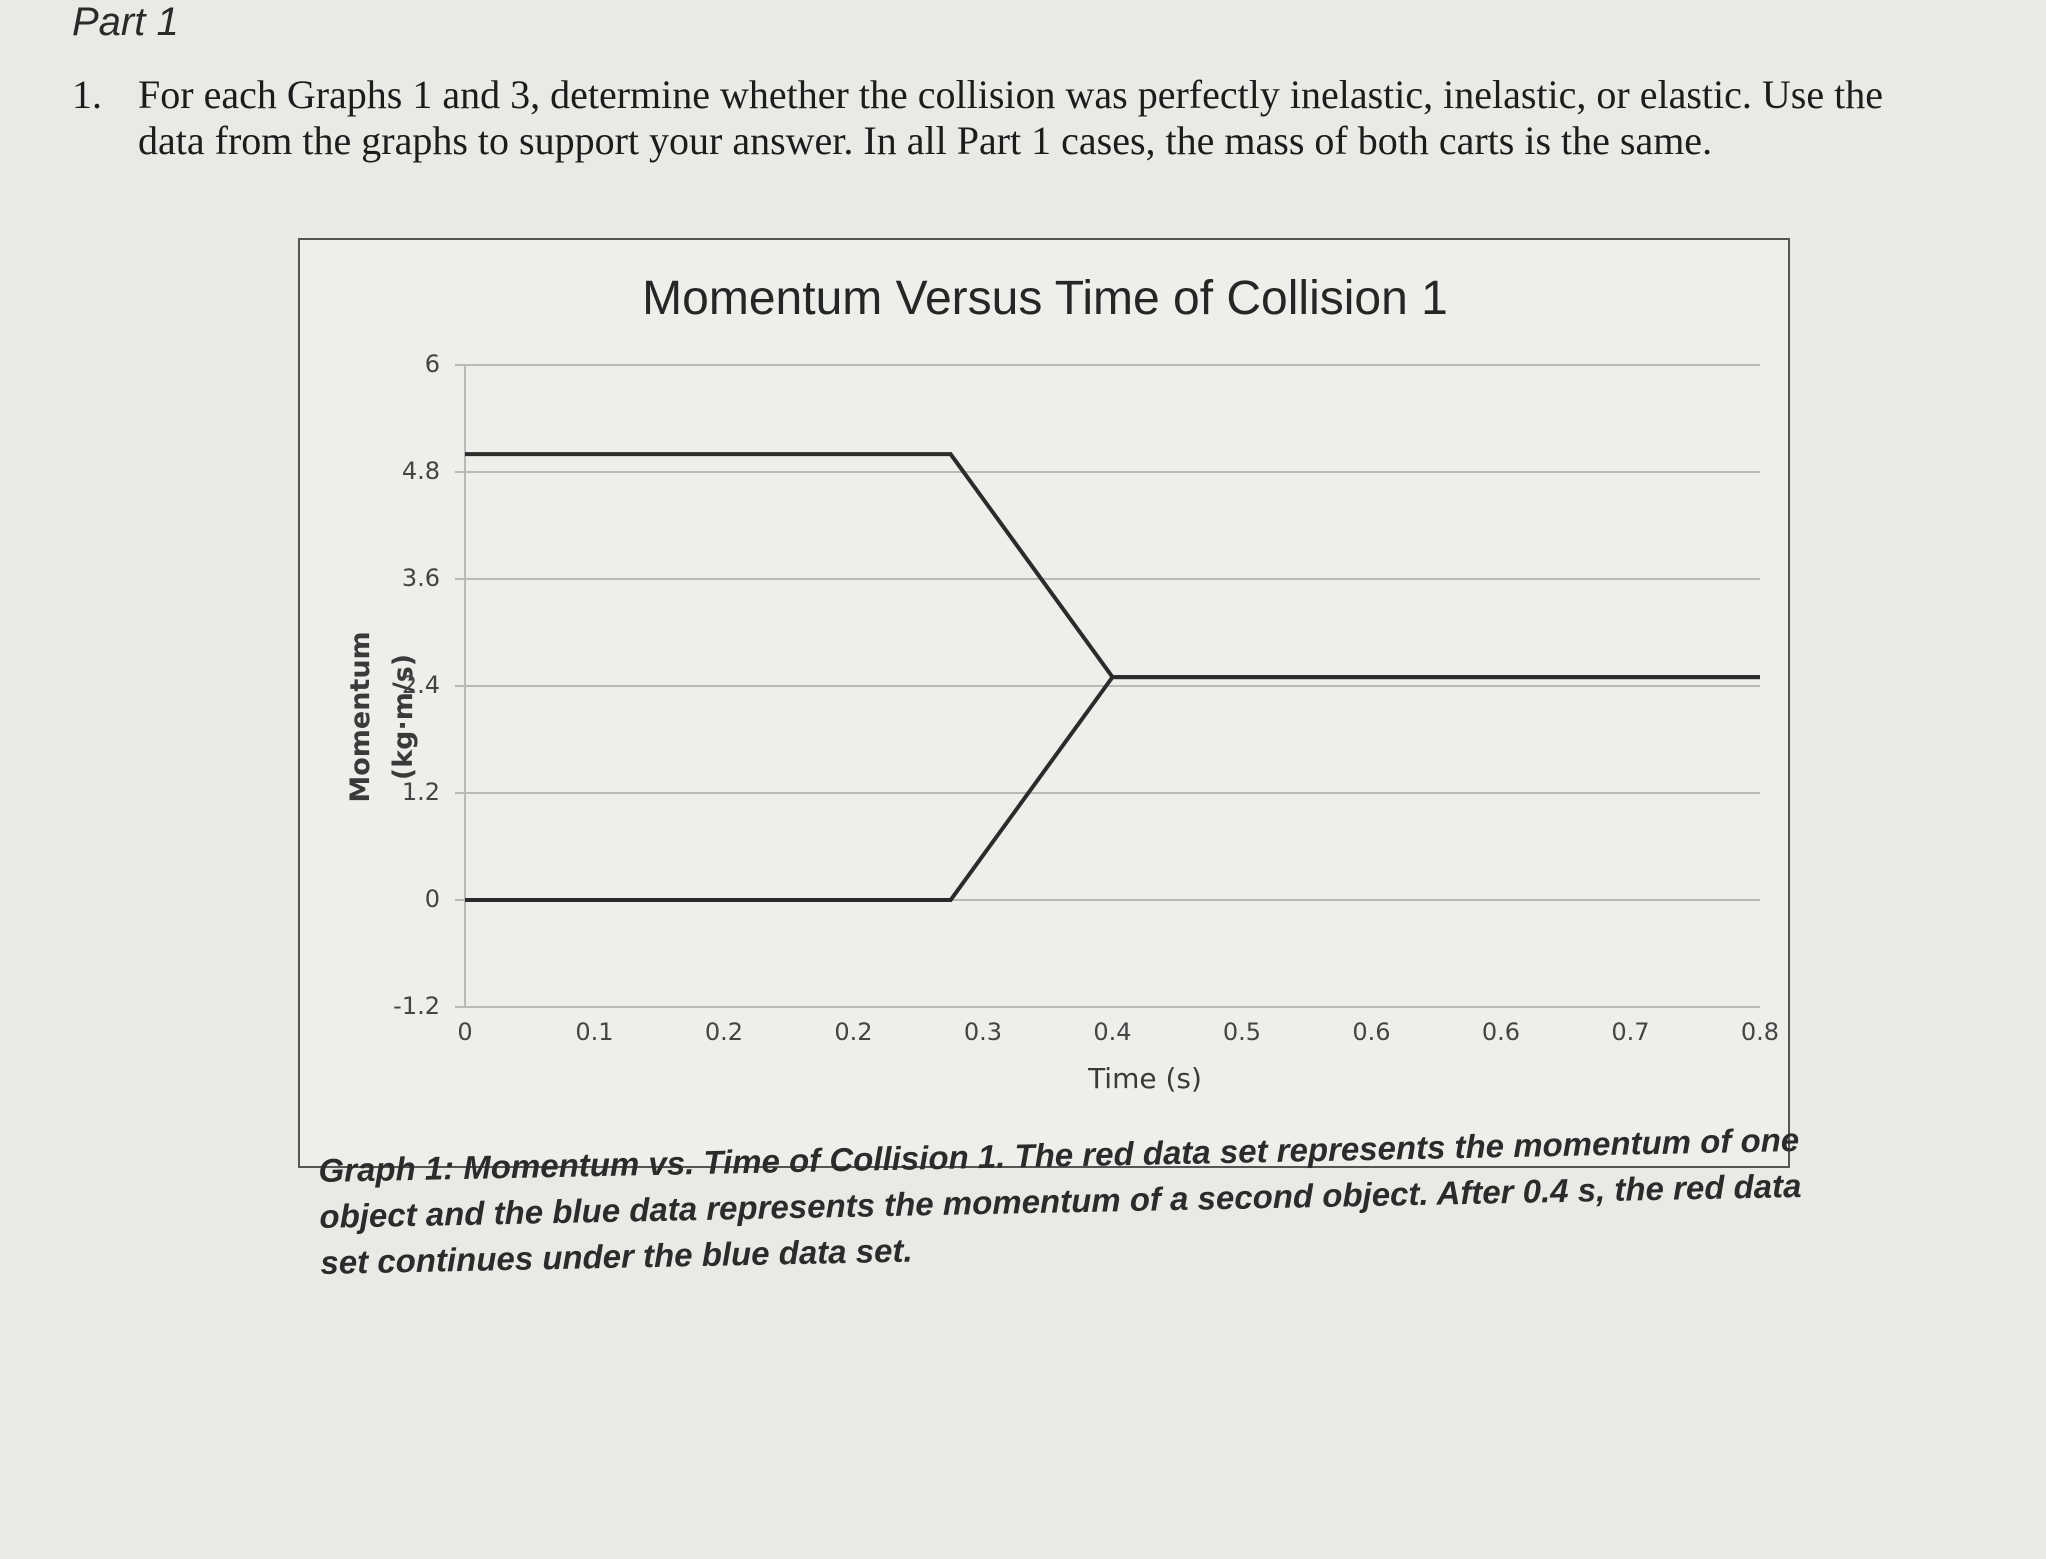 Image resolution: width=2046 pixels, height=1559 pixels. Describe the element at coordinates (1144, 1078) in the screenshot. I see `x-axis-label: Time (s)` at that location.